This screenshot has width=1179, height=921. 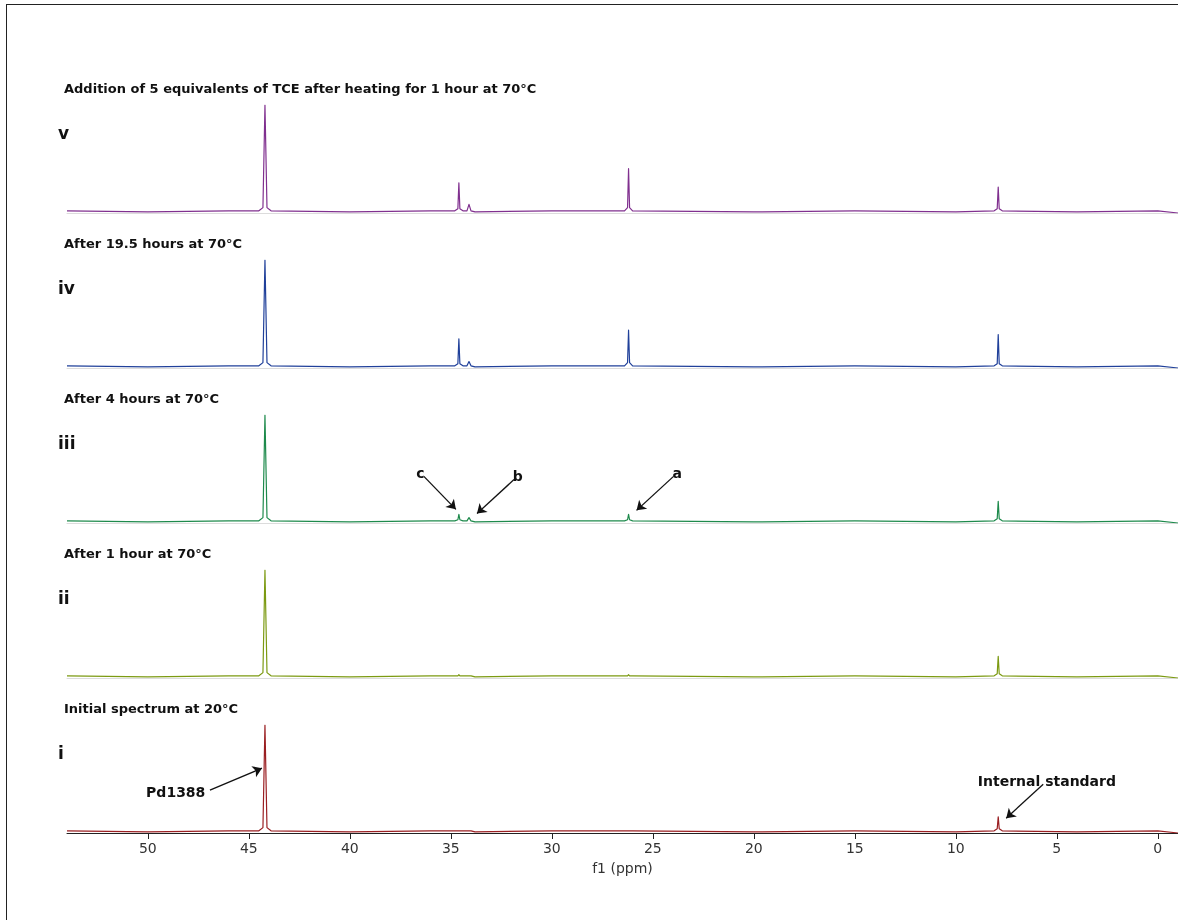 What do you see at coordinates (517, 476) in the screenshot?
I see `annotation: b` at bounding box center [517, 476].